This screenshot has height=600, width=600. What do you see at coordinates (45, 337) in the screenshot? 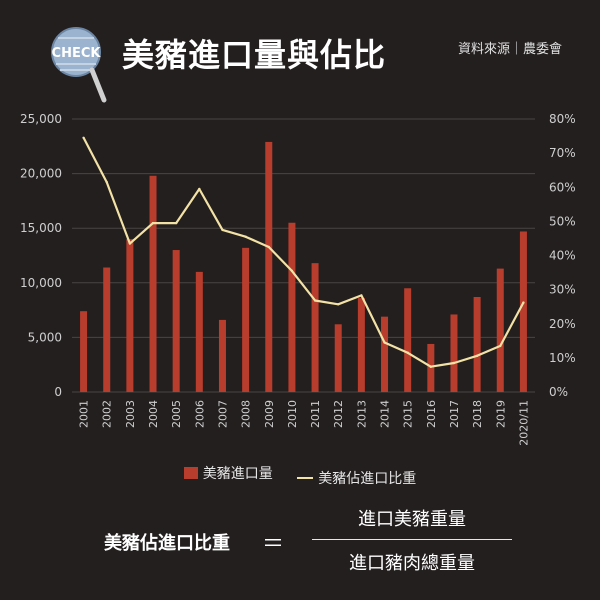
I see `left-axis-tick-label: 5,000` at bounding box center [45, 337].